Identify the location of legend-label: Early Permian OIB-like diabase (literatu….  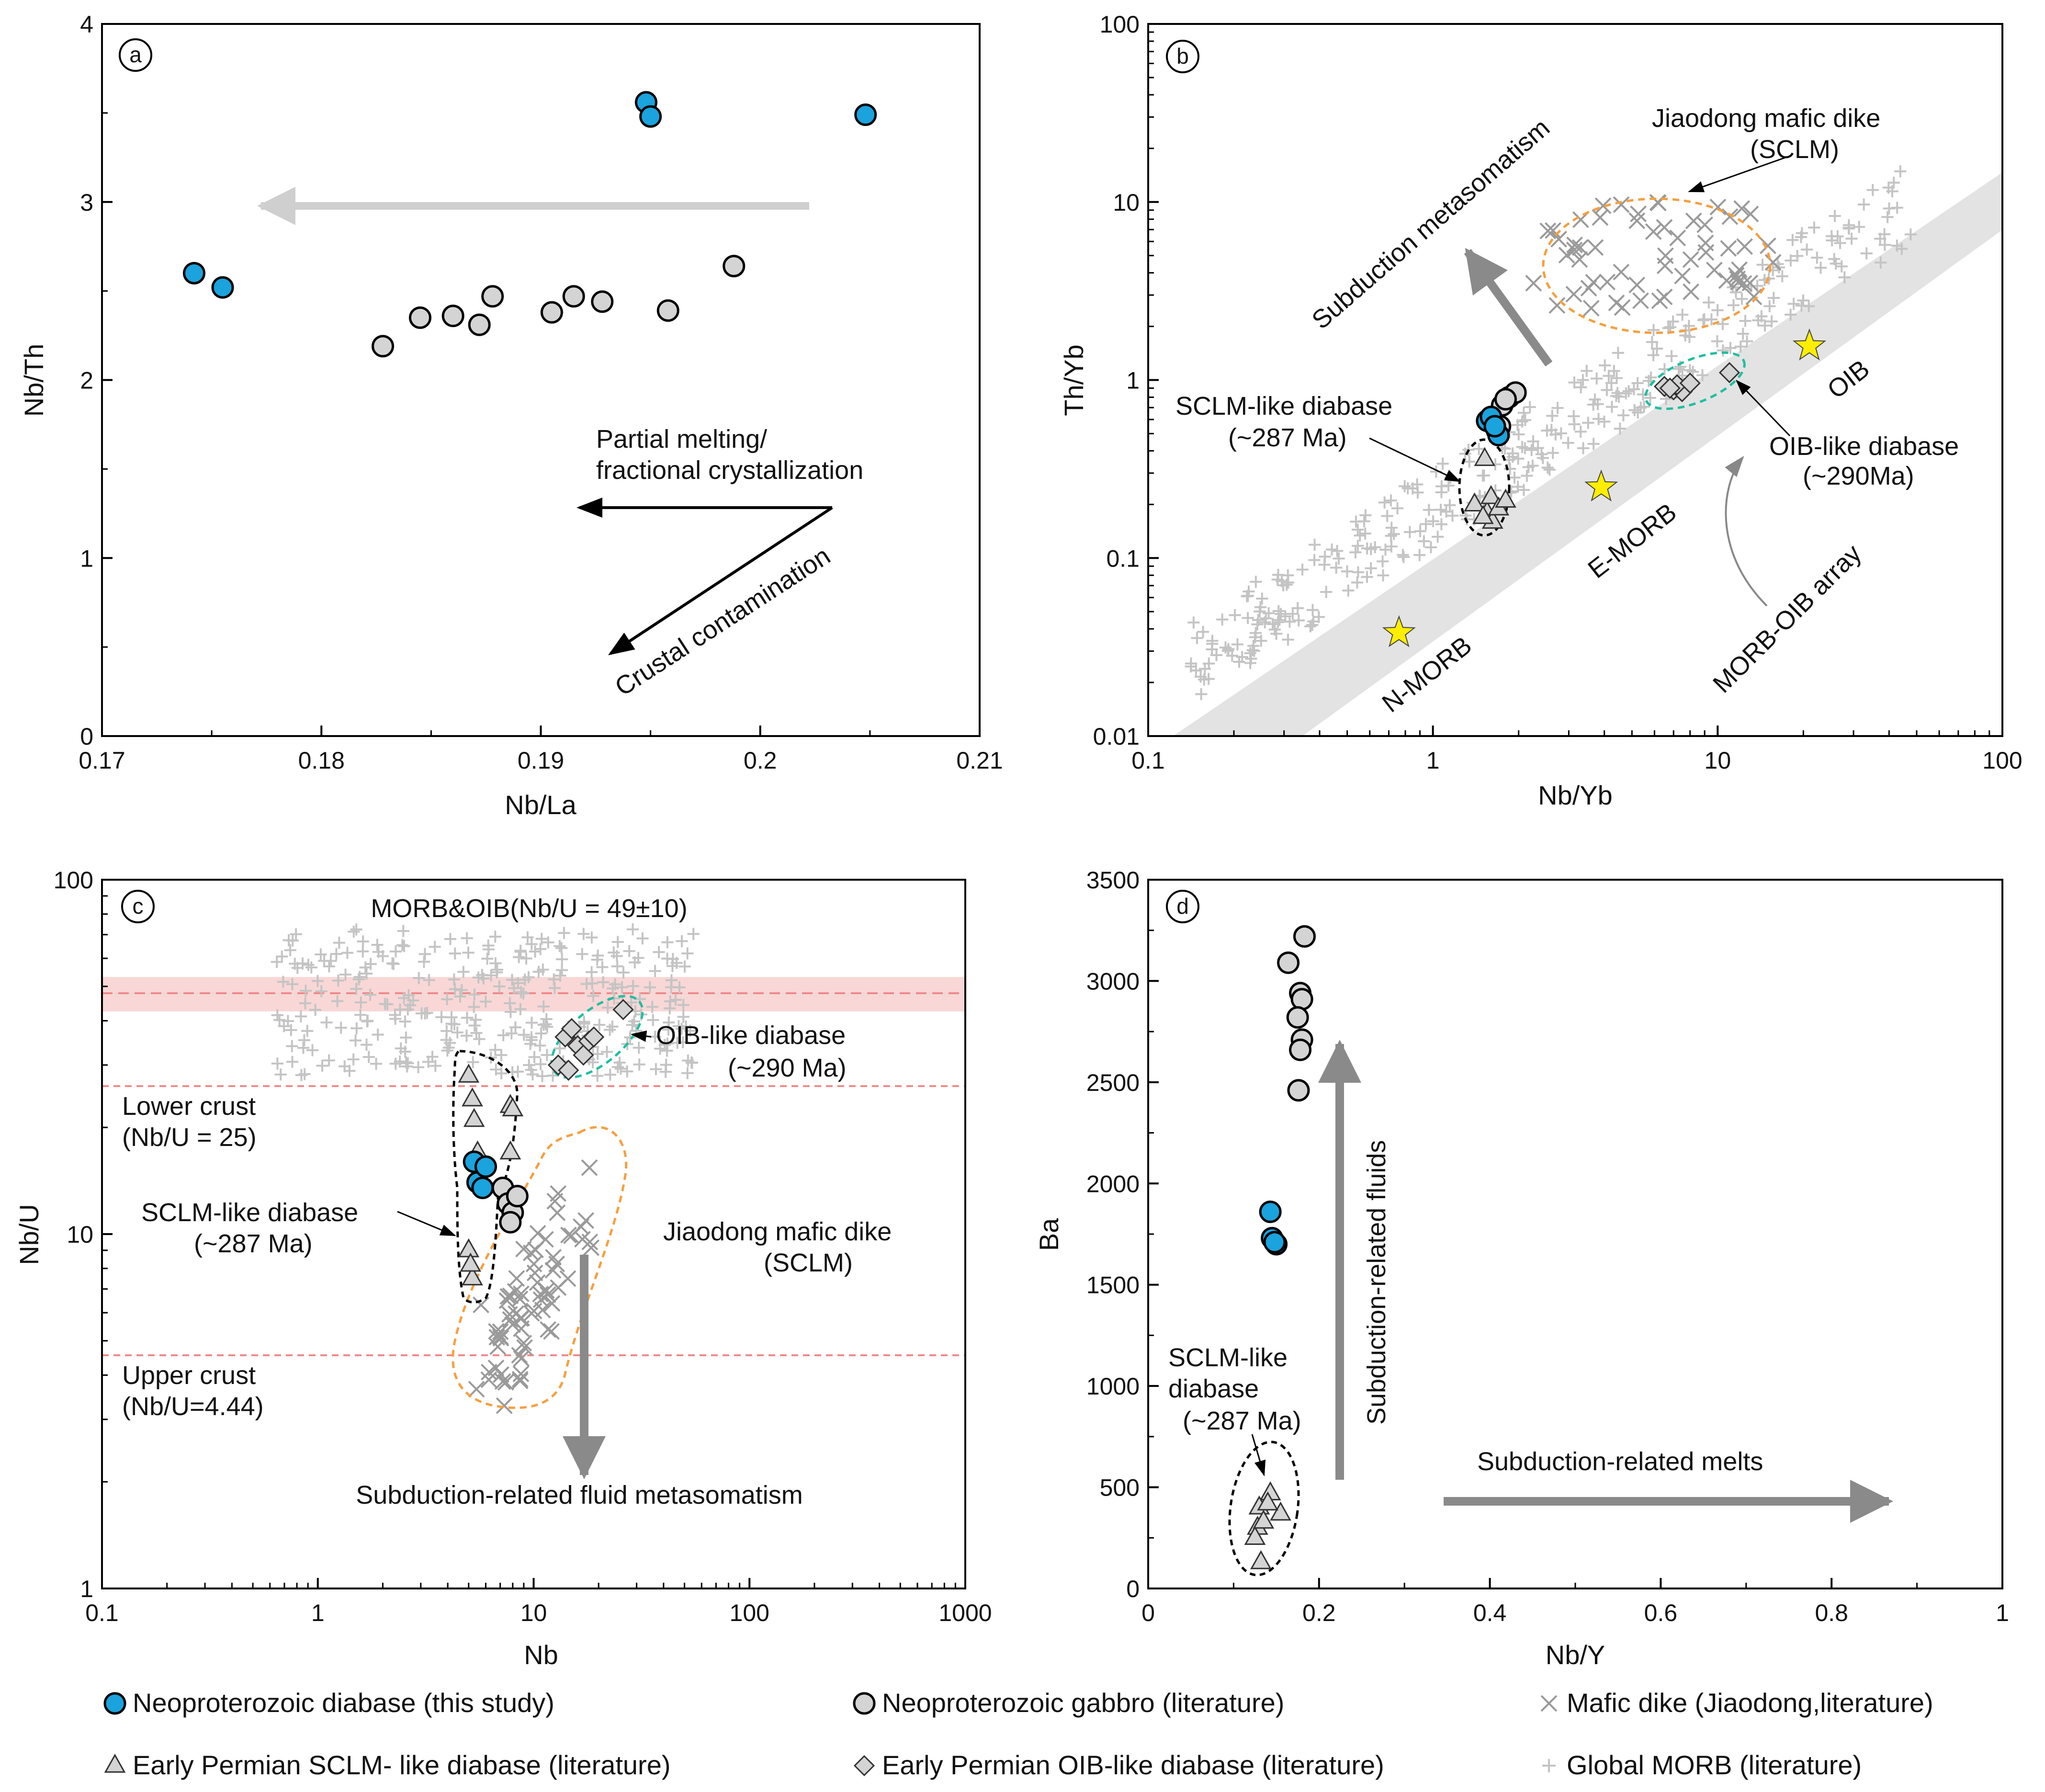
(1133, 1765).